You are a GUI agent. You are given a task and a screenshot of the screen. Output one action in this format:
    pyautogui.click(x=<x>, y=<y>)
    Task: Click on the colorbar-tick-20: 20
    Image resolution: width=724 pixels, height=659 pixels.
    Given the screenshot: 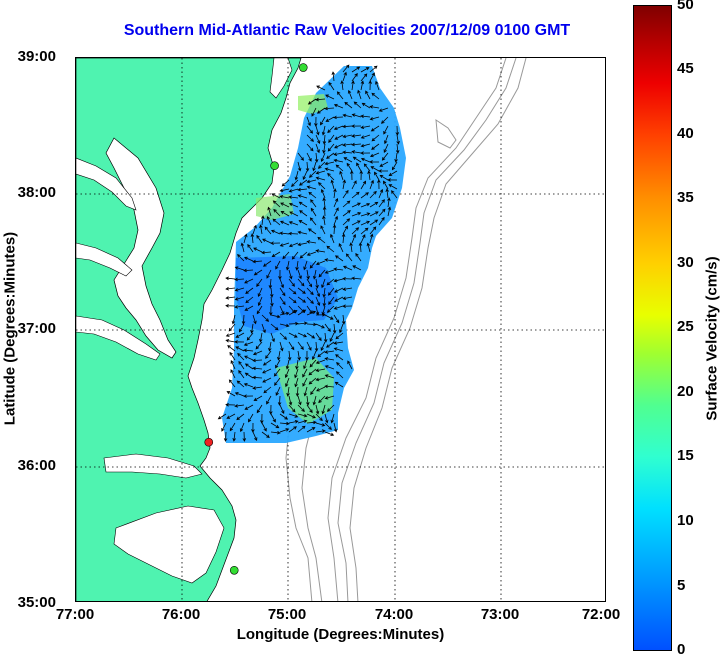 What is the action you would take?
    pyautogui.click(x=685, y=391)
    